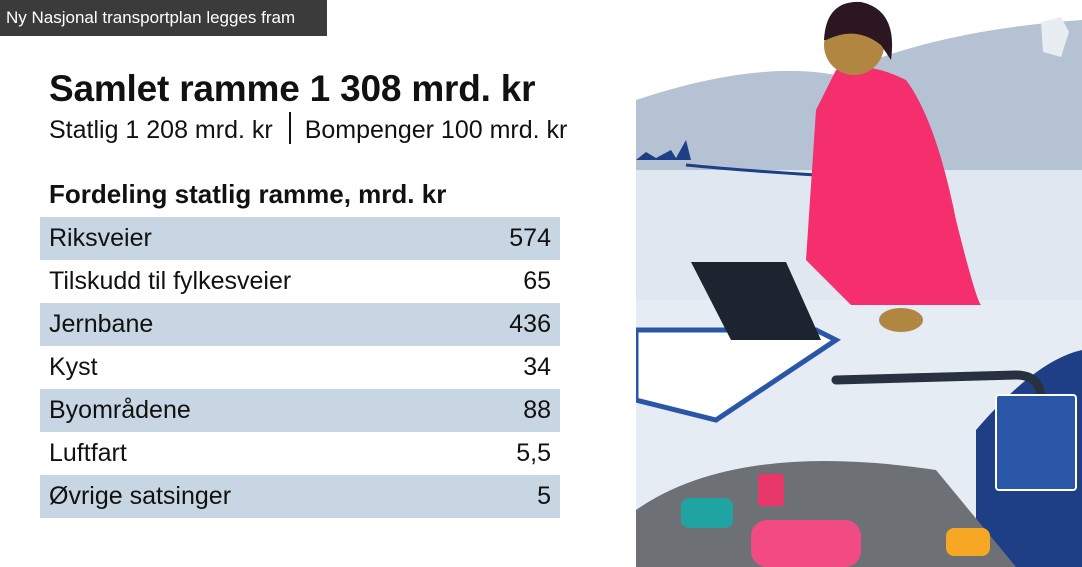 The image size is (1082, 567). What do you see at coordinates (756, 301) in the screenshot?
I see `laptop` at bounding box center [756, 301].